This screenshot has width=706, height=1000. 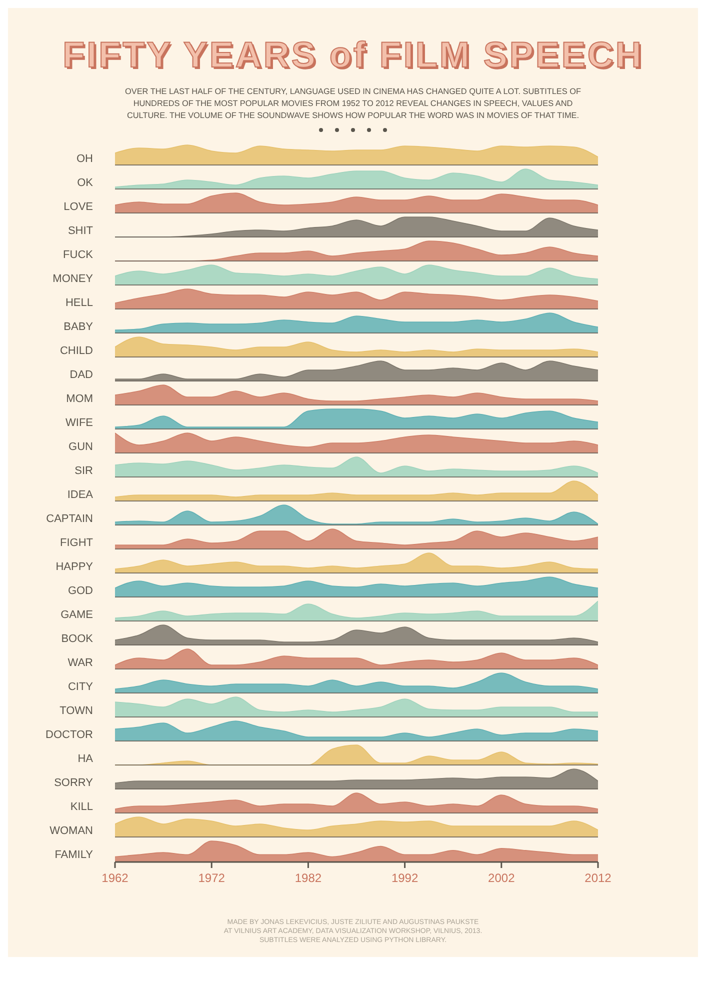 What do you see at coordinates (84, 159) in the screenshot?
I see `series-label: OH` at bounding box center [84, 159].